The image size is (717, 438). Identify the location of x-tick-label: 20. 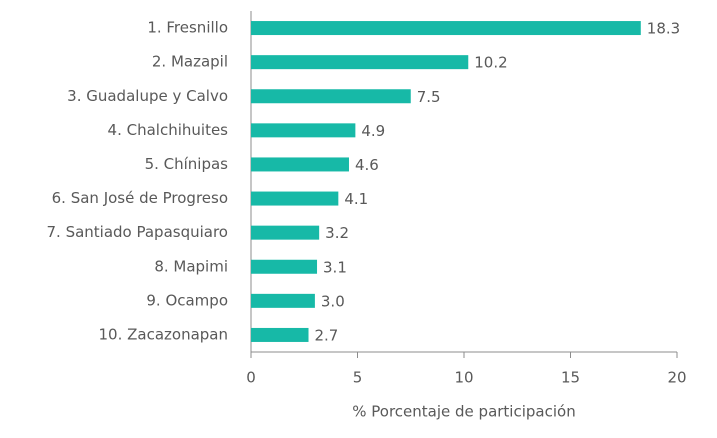
(676, 378).